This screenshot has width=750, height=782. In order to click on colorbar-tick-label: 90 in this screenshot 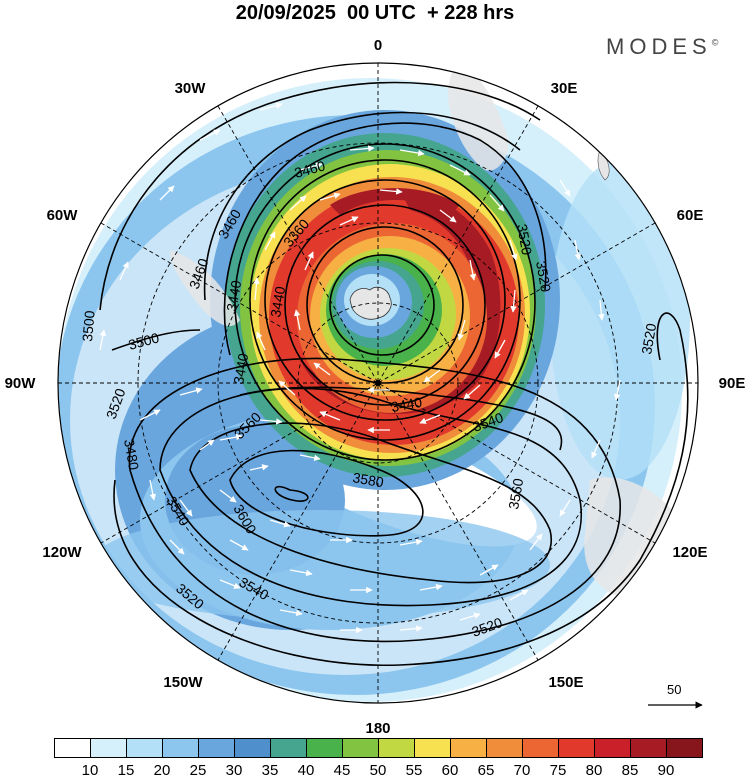, I will do `click(666, 770)`.